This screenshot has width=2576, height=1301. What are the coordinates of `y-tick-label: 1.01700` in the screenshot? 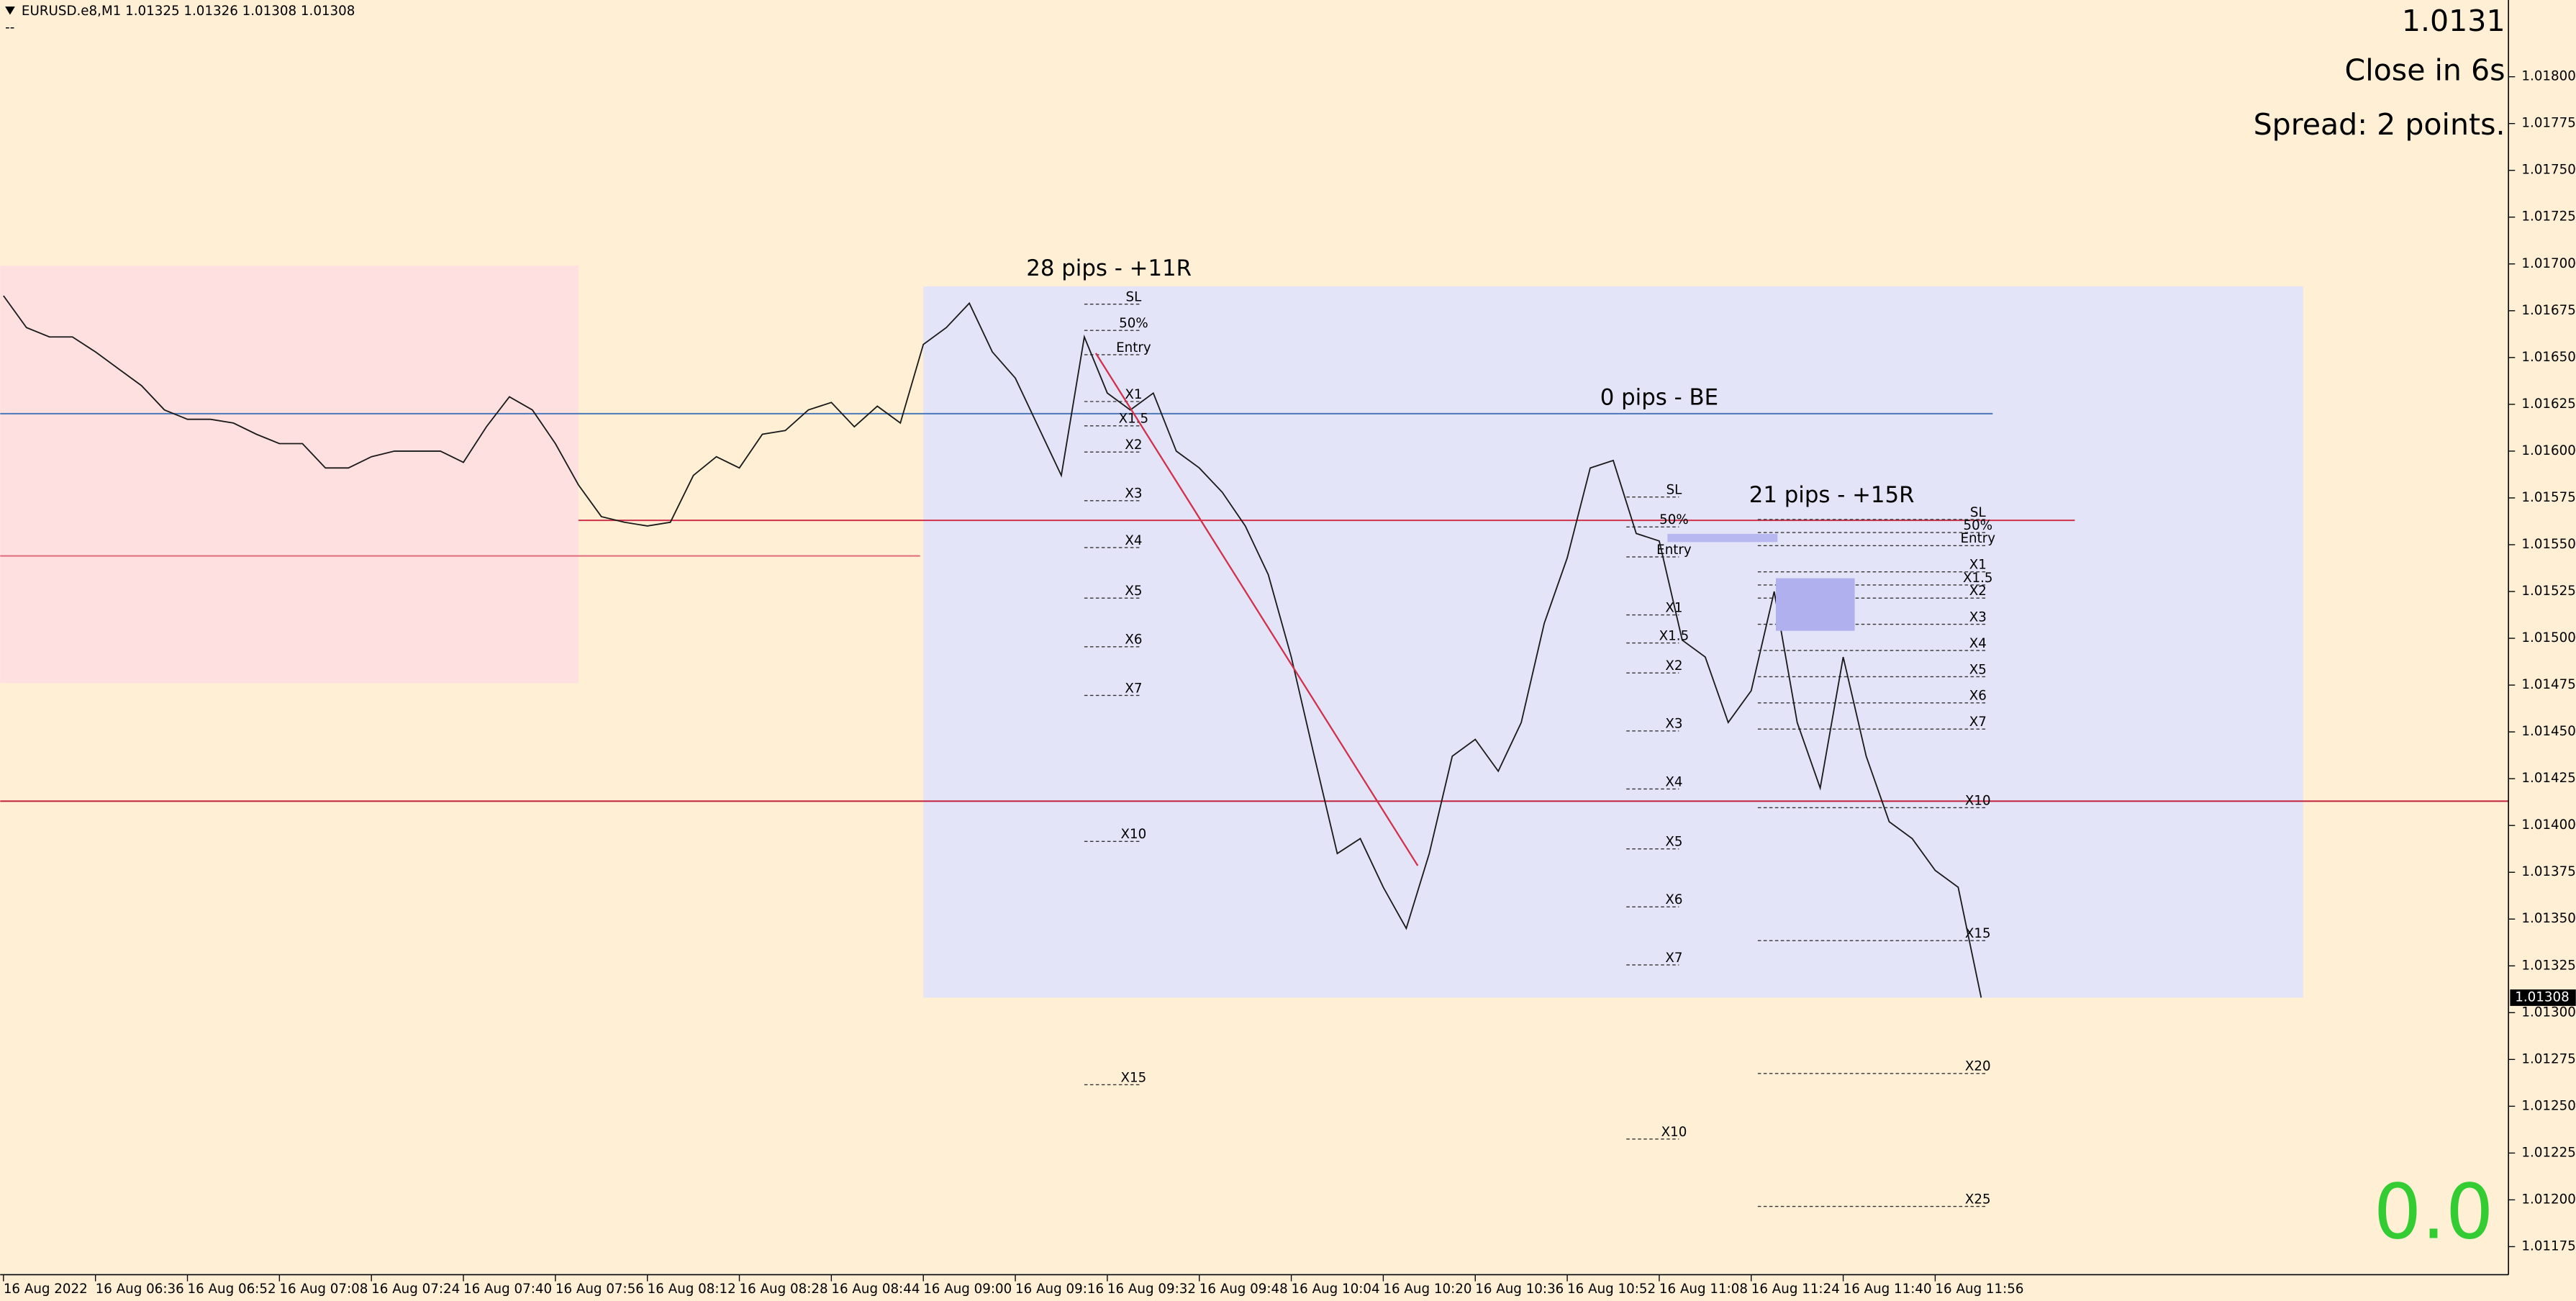 It's located at (2548, 263).